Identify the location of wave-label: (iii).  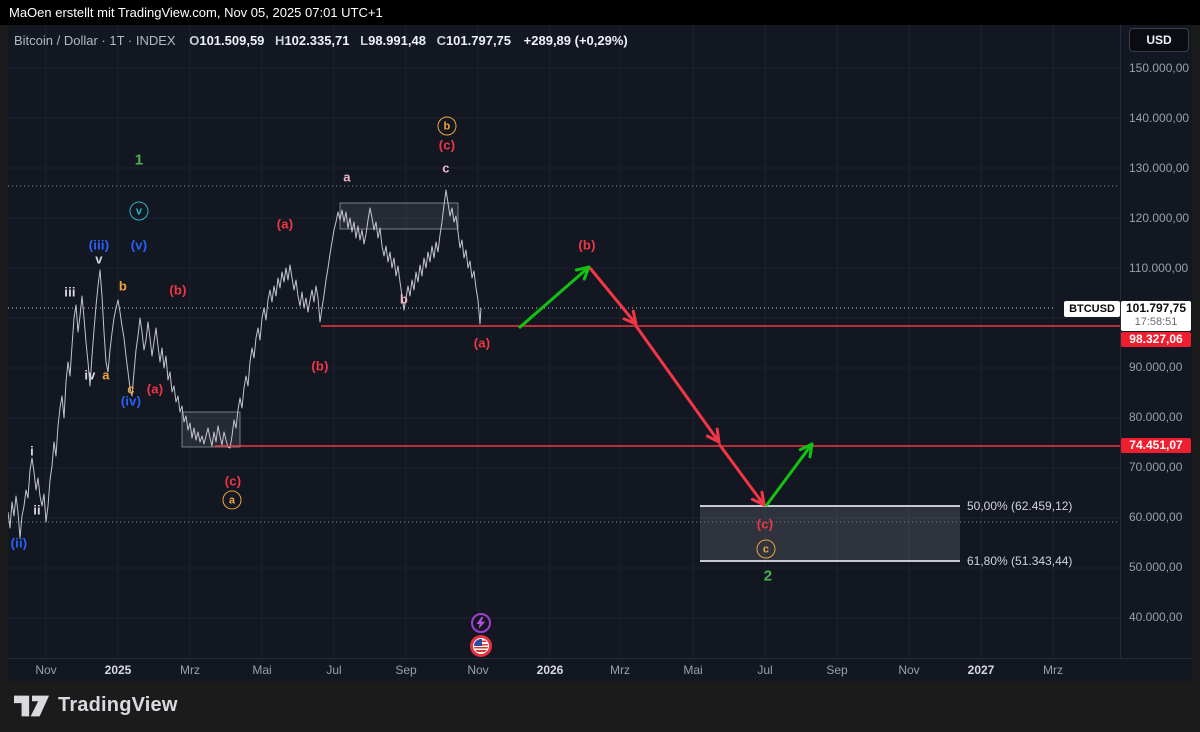
(99, 245).